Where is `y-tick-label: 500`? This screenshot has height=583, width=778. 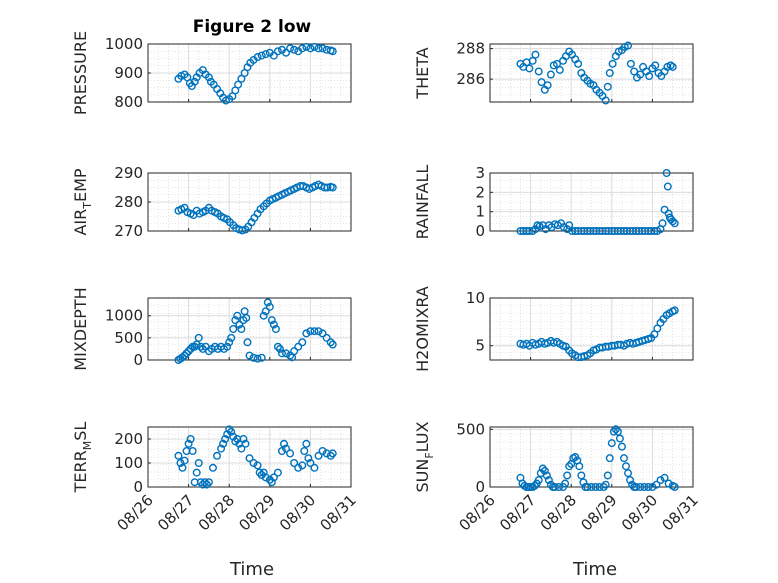 y-tick-label: 500 is located at coordinates (128, 338).